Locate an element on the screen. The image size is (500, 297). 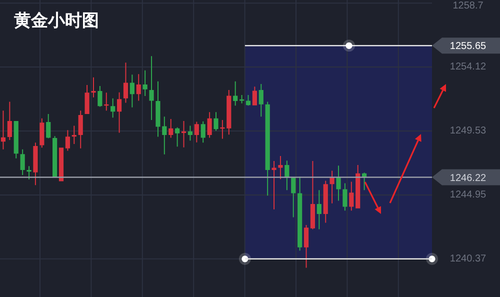
y-tick-label: 1244.95 is located at coordinates (468, 194).